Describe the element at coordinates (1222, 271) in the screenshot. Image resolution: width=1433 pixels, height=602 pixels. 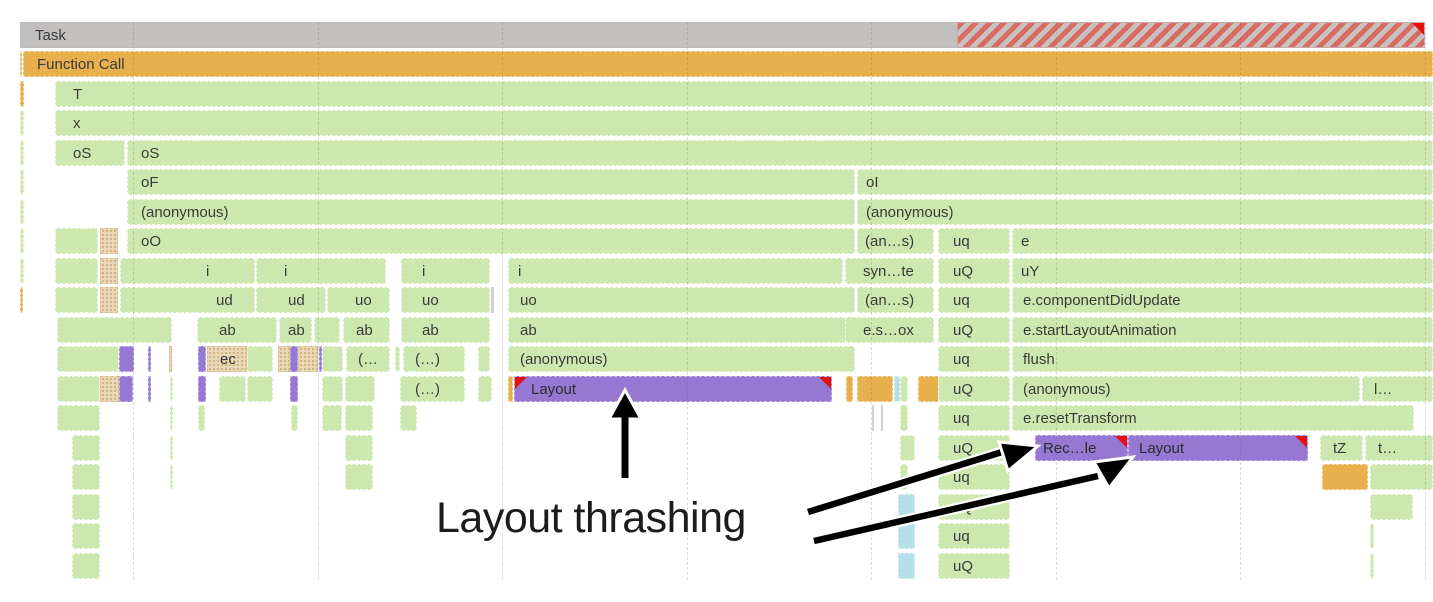
I see `frame-uy: uY` at that location.